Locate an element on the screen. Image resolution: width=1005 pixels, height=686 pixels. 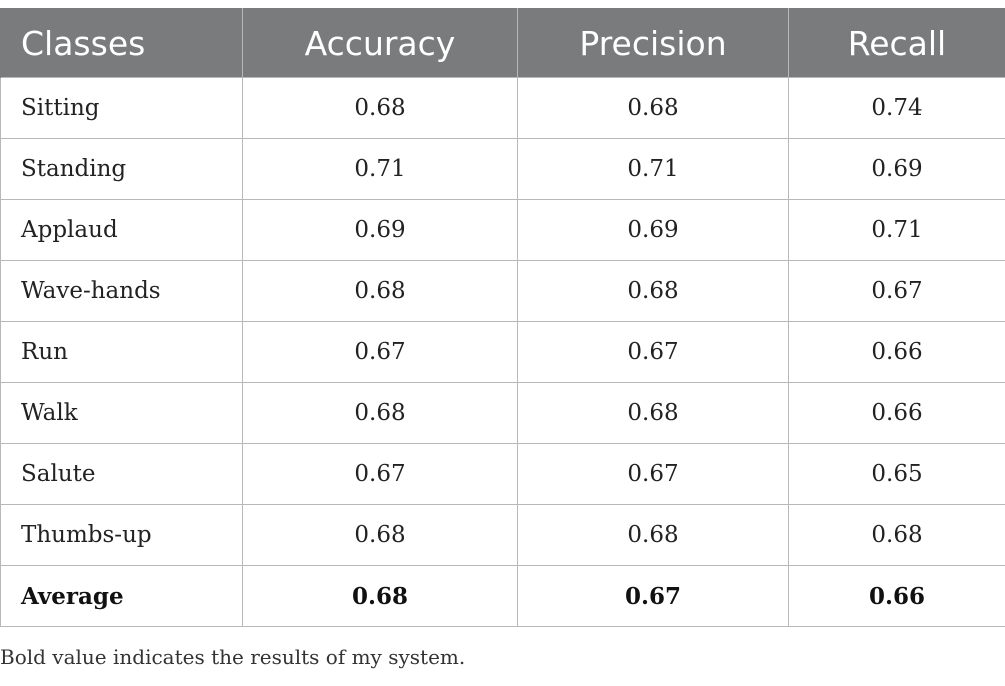
precision-cell: 0.71 is located at coordinates (653, 169).